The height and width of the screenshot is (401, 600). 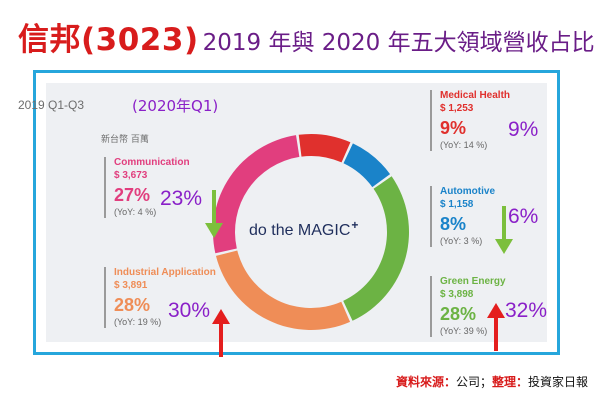 What do you see at coordinates (470, 120) in the screenshot?
I see `segment-label-medical: Medical Health $ 1,253 9% (YoY: 14 %)` at bounding box center [470, 120].